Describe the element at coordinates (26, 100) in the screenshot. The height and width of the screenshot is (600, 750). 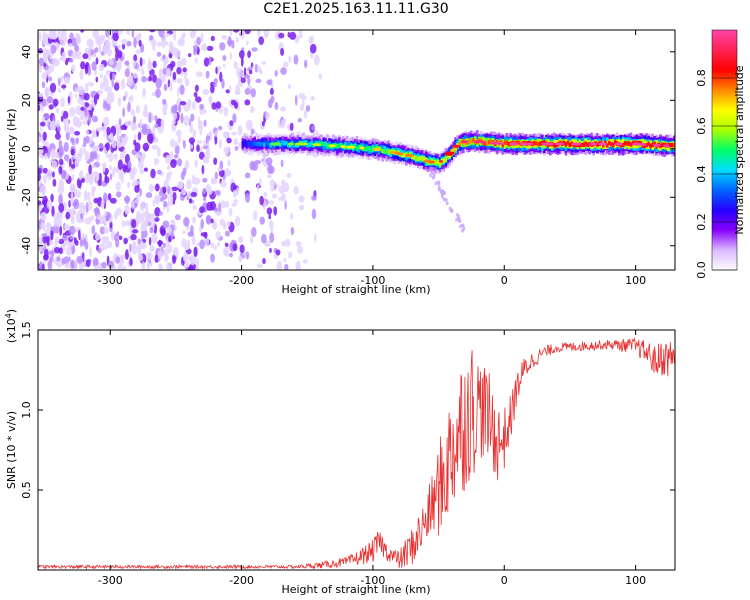
I see `y-tick-label: 20` at that location.